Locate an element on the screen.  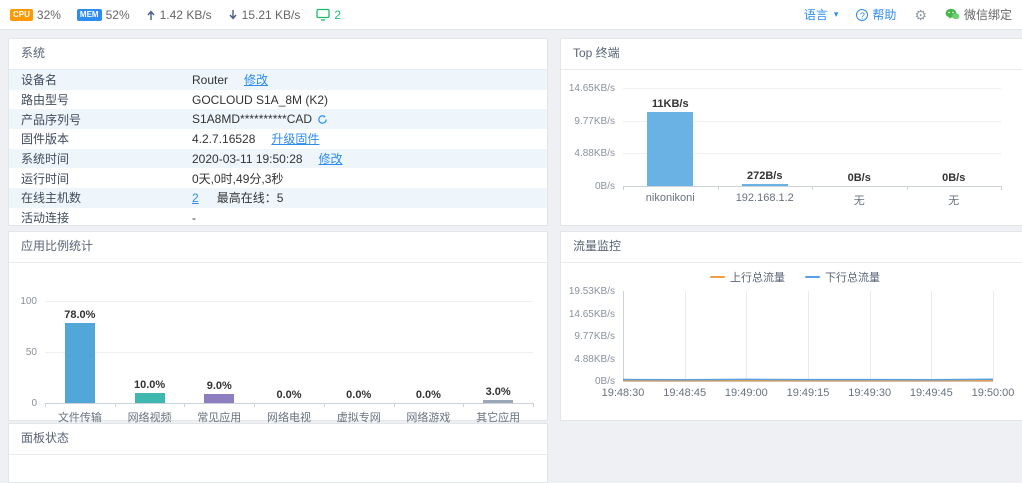
y-axis-tick-label: 19.53KB/s is located at coordinates (591, 291).